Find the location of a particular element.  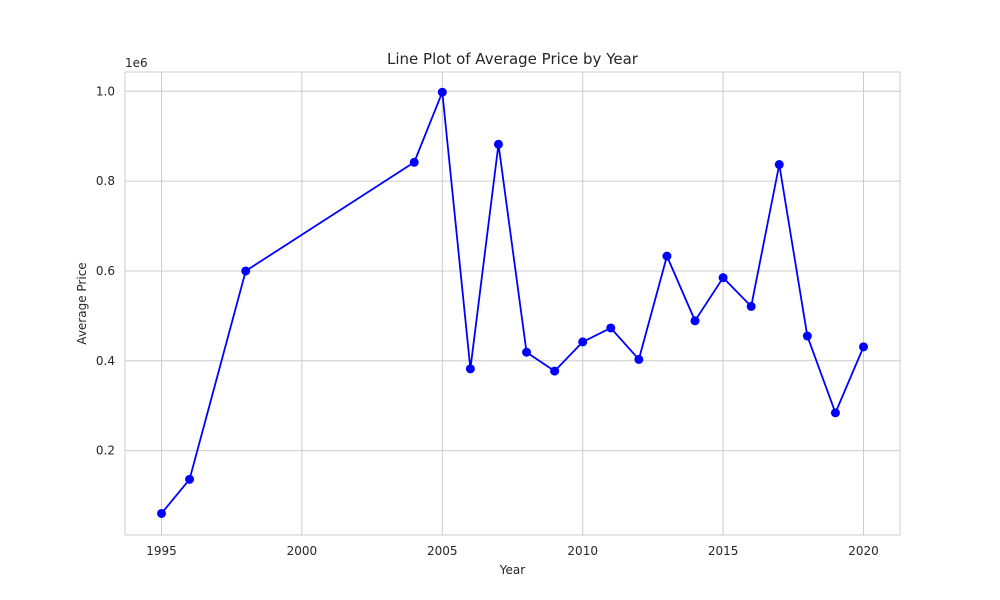

y-offset-label: 1e6 is located at coordinates (136, 63).